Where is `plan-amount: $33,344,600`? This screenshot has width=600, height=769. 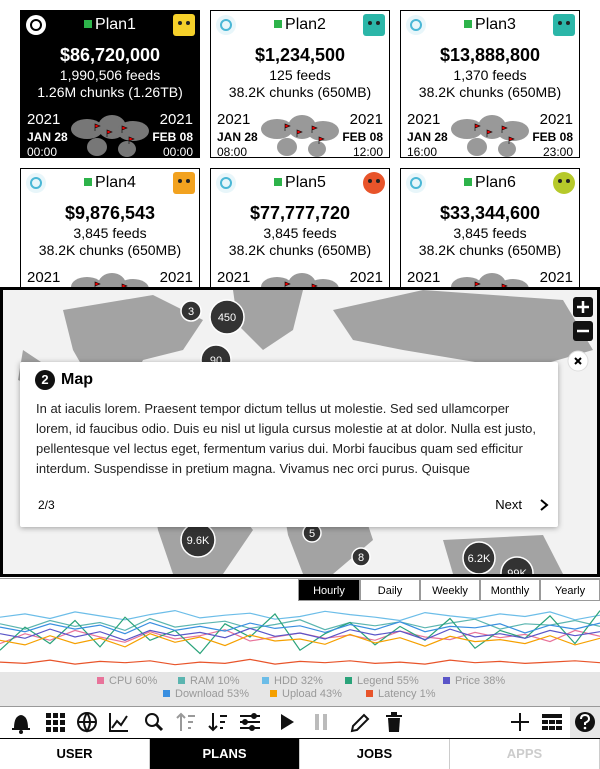 plan-amount: $33,344,600 is located at coordinates (490, 213).